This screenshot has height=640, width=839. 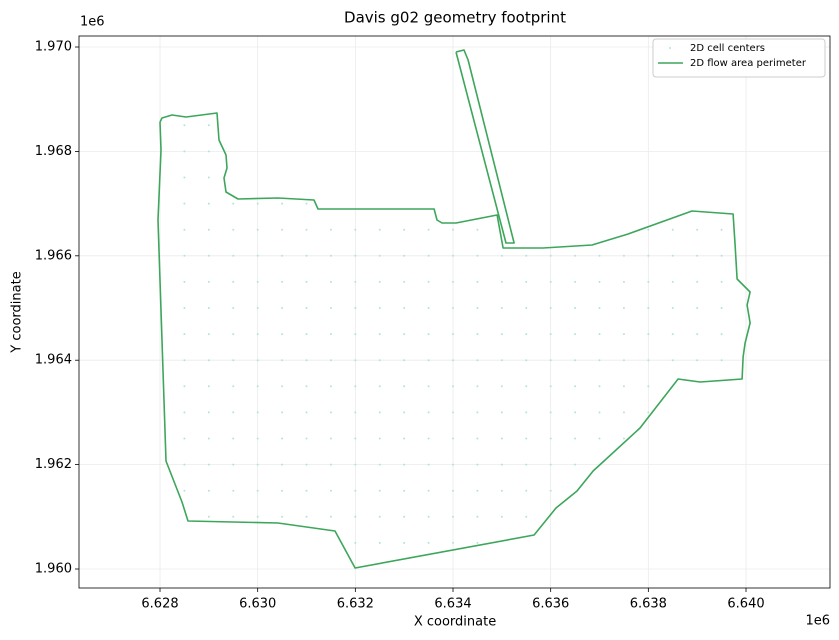 What do you see at coordinates (355, 604) in the screenshot?
I see `x-tick-label: 6.632` at bounding box center [355, 604].